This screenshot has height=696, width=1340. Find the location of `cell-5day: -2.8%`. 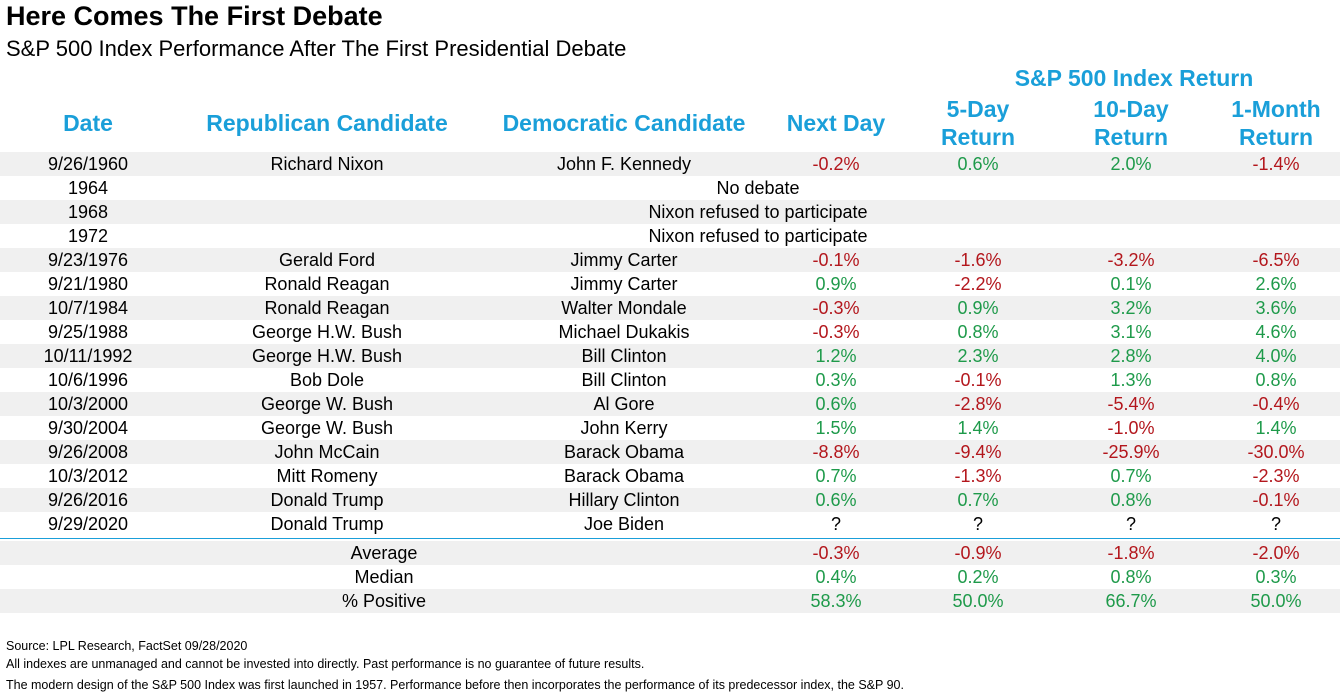

cell-5day: -2.8% is located at coordinates (978, 404).